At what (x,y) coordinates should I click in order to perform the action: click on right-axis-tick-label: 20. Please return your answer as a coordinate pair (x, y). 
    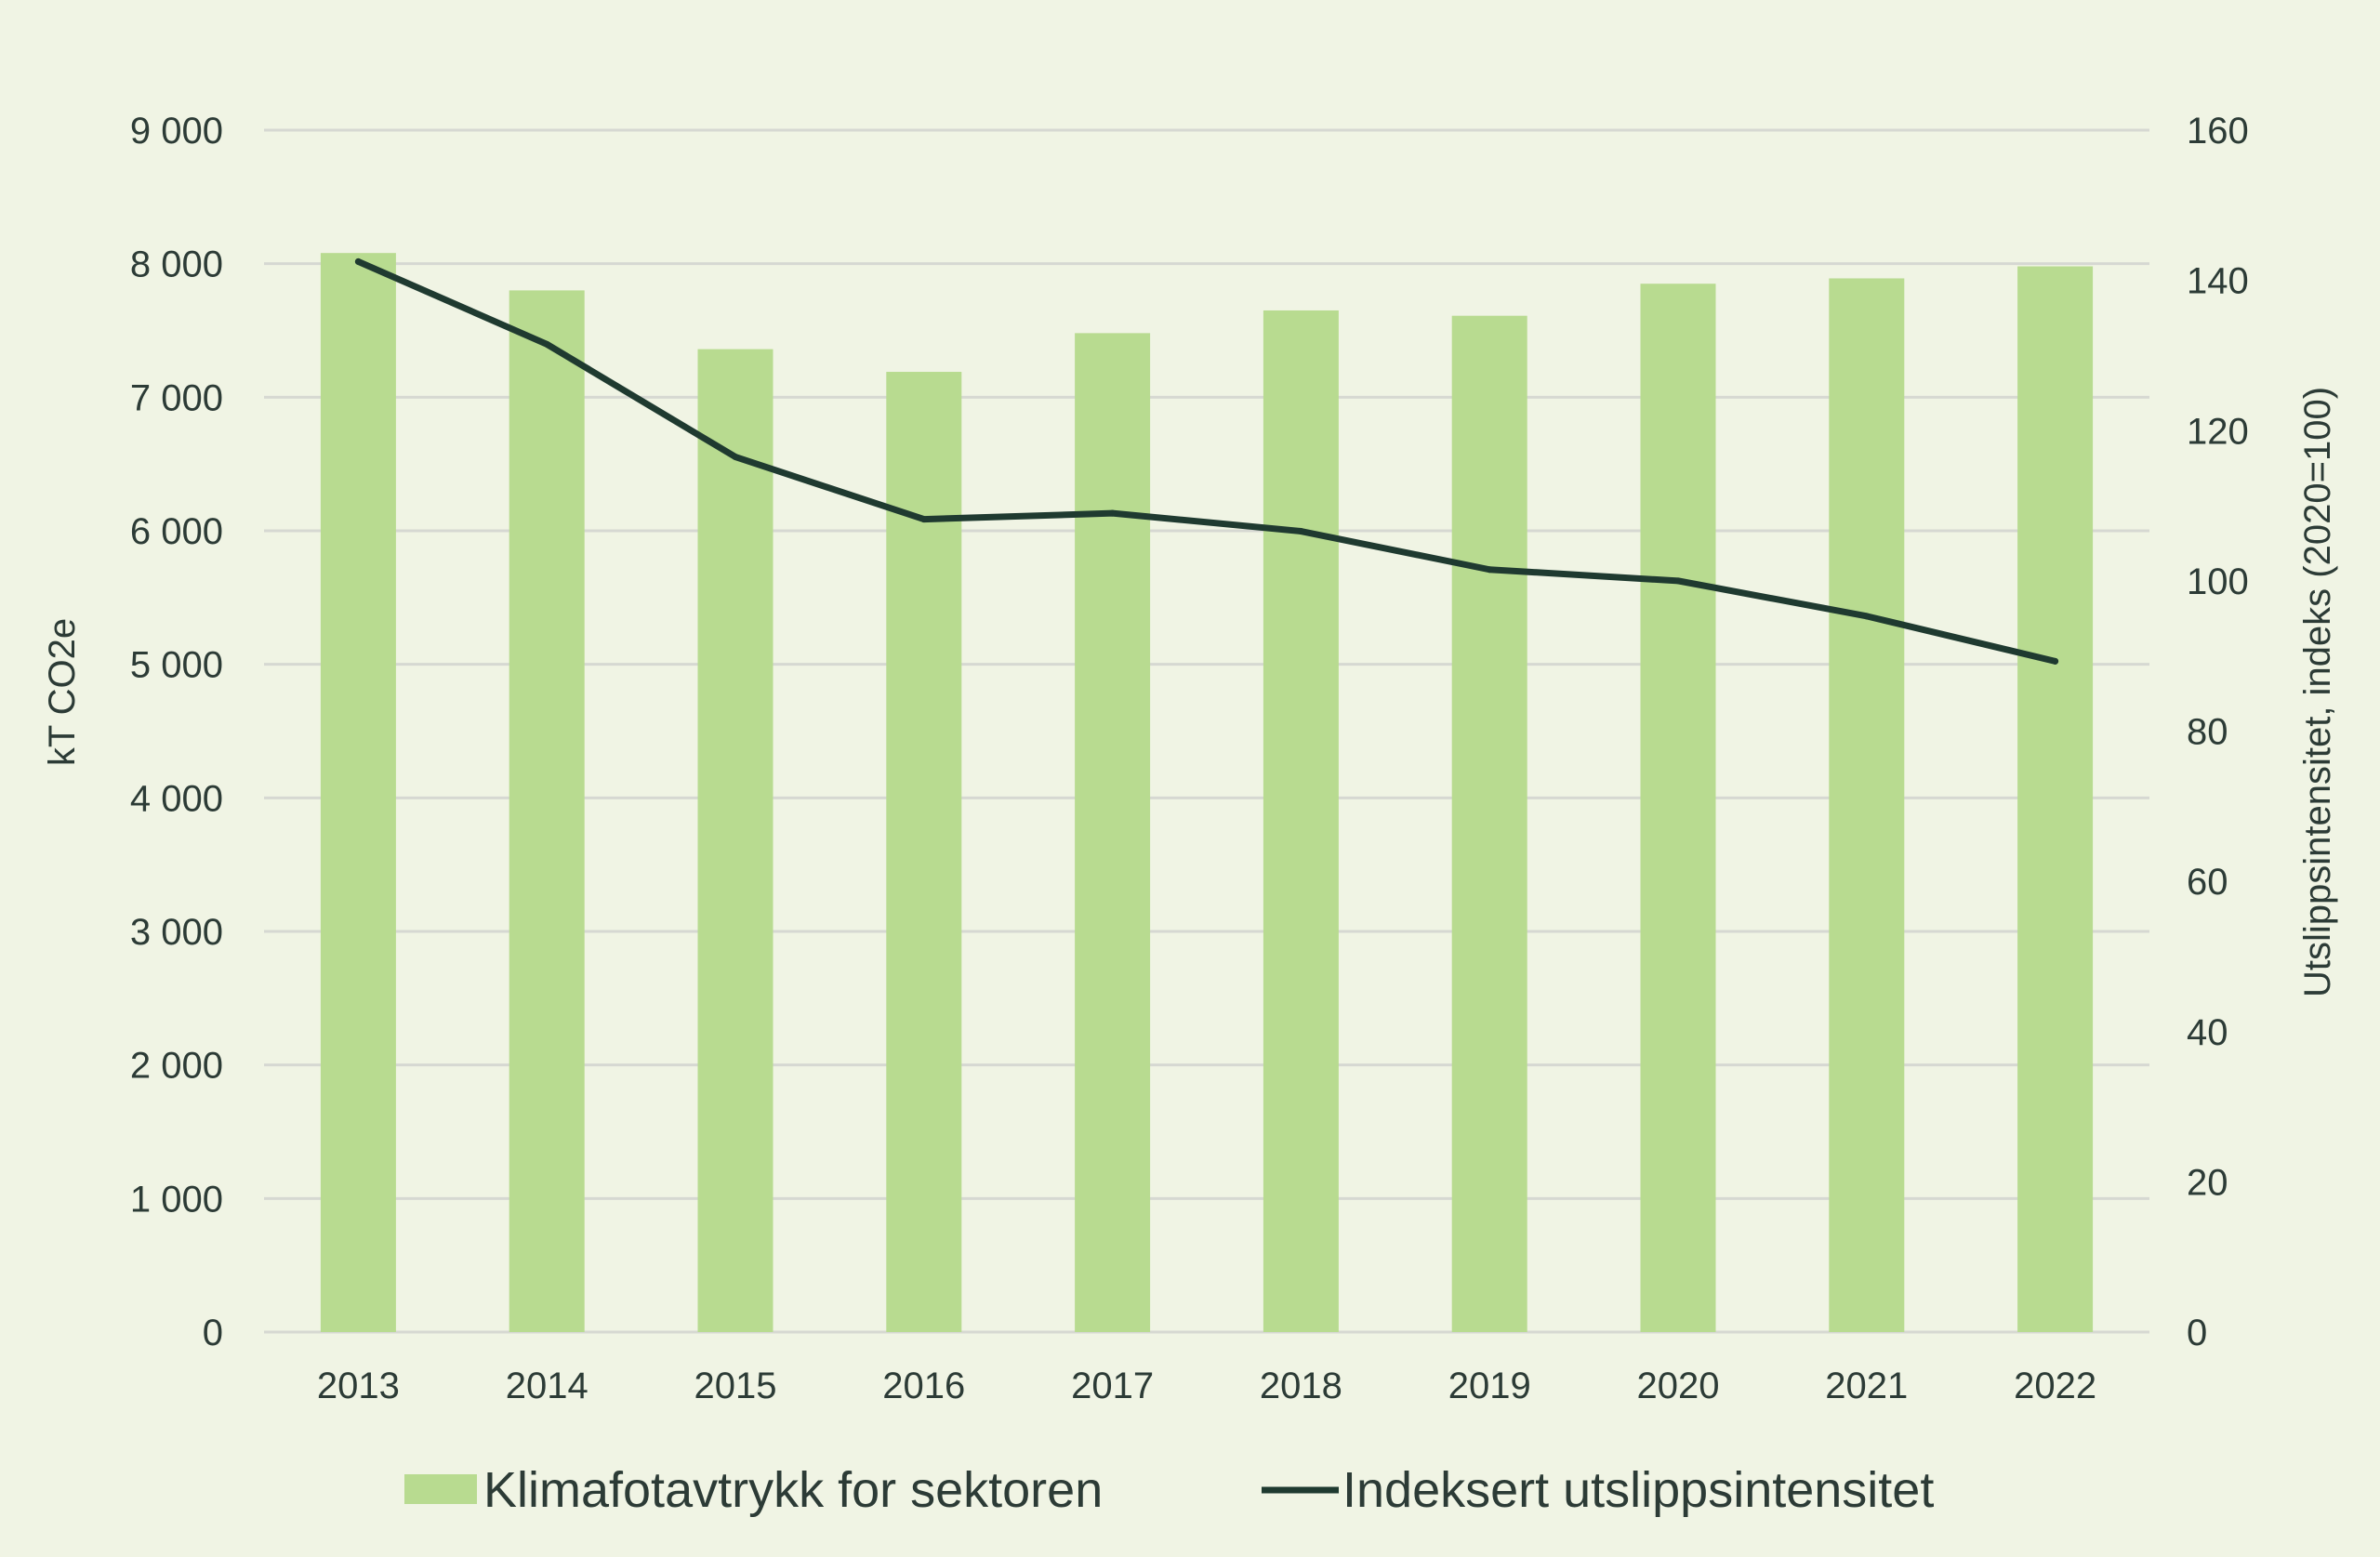
    Looking at the image, I should click on (2207, 1183).